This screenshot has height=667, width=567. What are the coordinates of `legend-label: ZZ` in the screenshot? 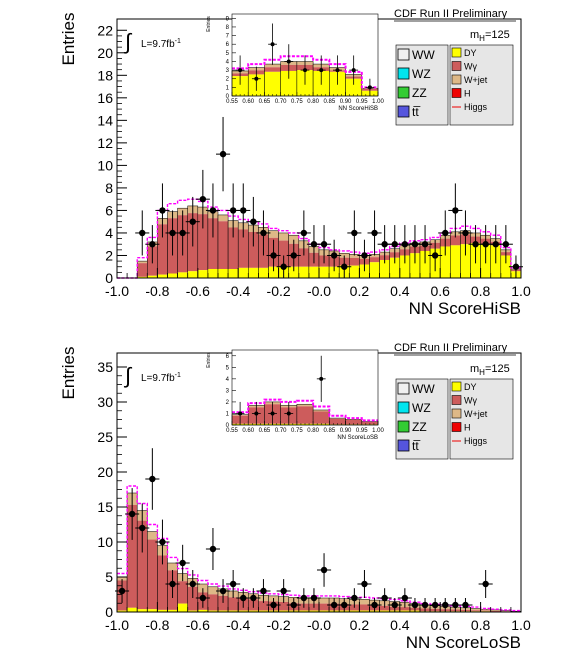 It's located at (419, 427).